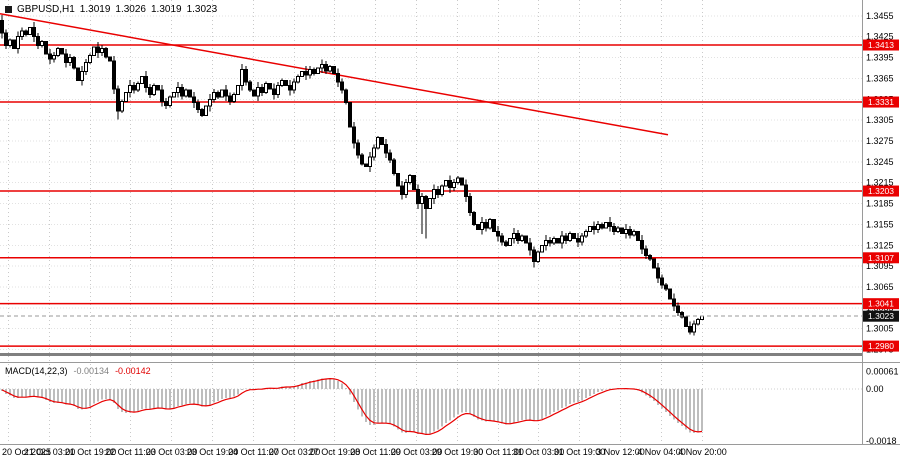 This screenshot has height=460, width=900. What do you see at coordinates (539, 452) in the screenshot?
I see `time-tick-label: 31 Oct 03:00` at bounding box center [539, 452].